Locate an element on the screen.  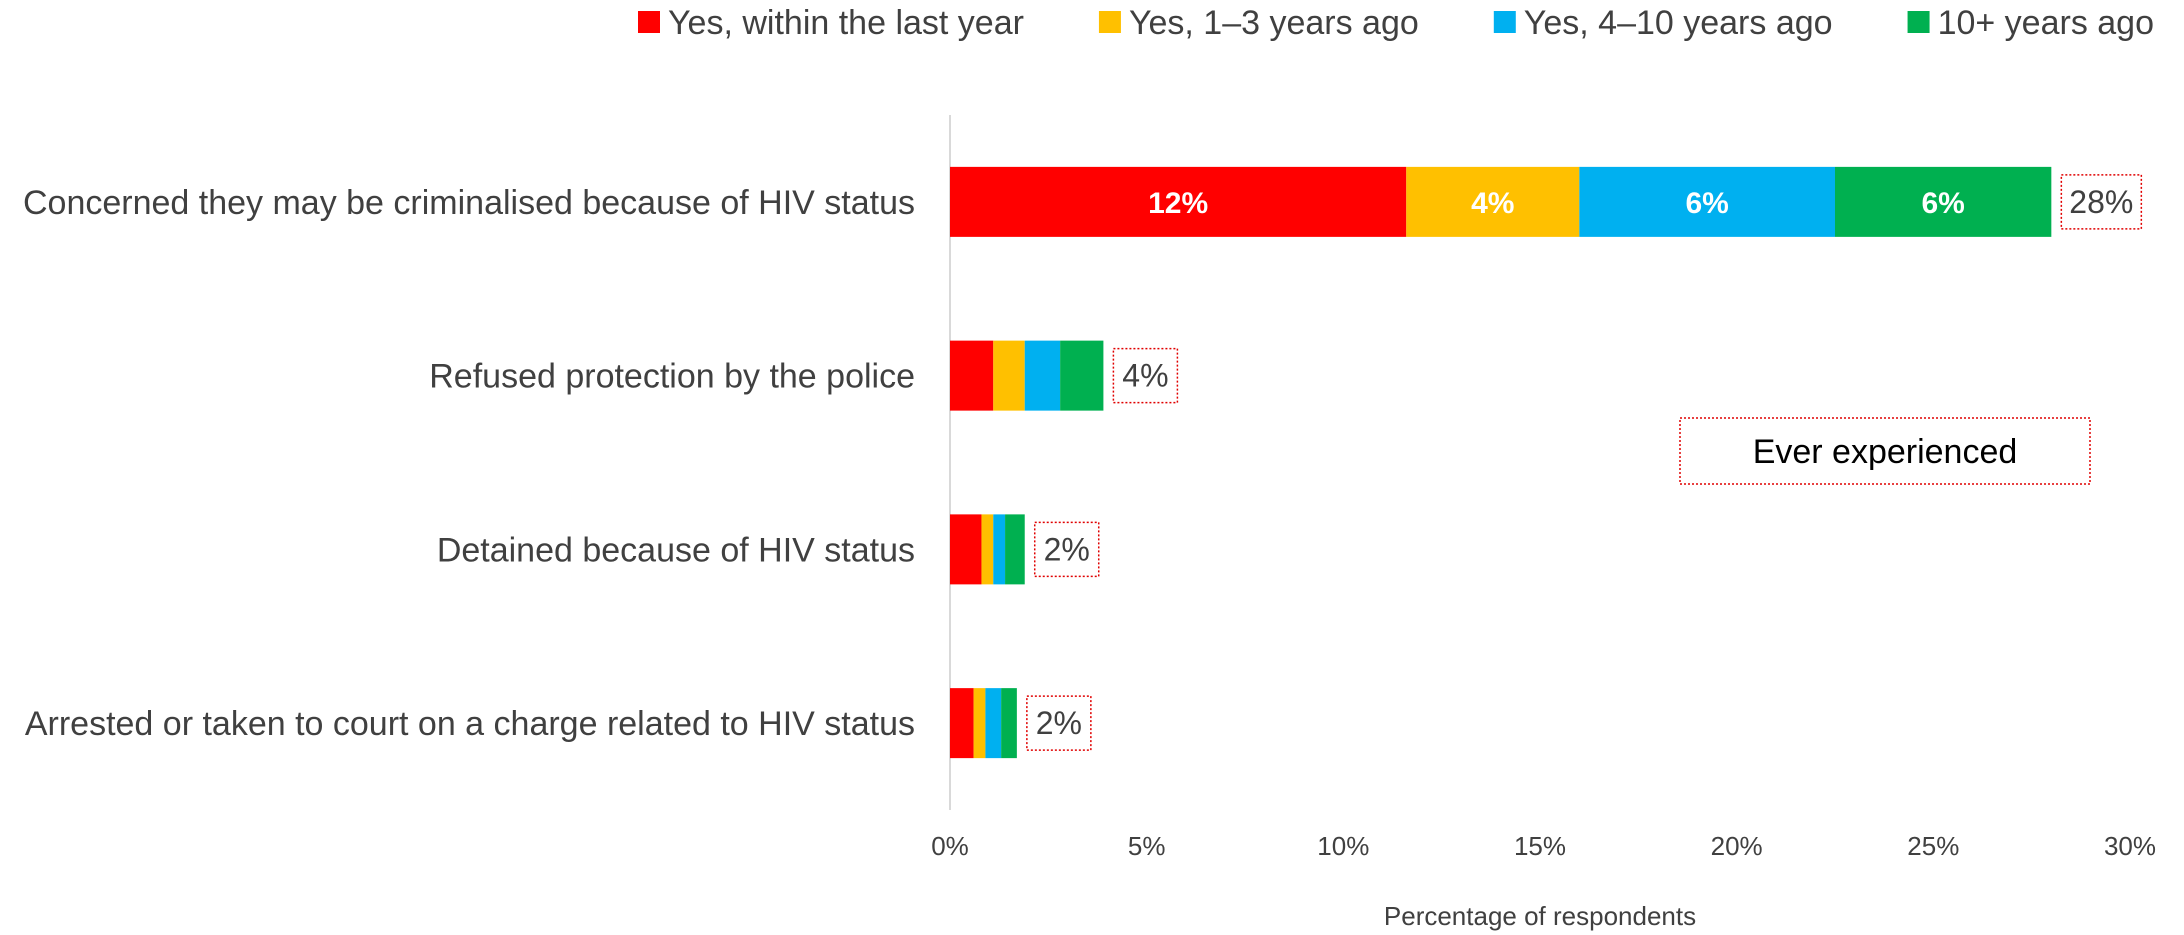
x-tick-label: 5% is located at coordinates (1147, 846).